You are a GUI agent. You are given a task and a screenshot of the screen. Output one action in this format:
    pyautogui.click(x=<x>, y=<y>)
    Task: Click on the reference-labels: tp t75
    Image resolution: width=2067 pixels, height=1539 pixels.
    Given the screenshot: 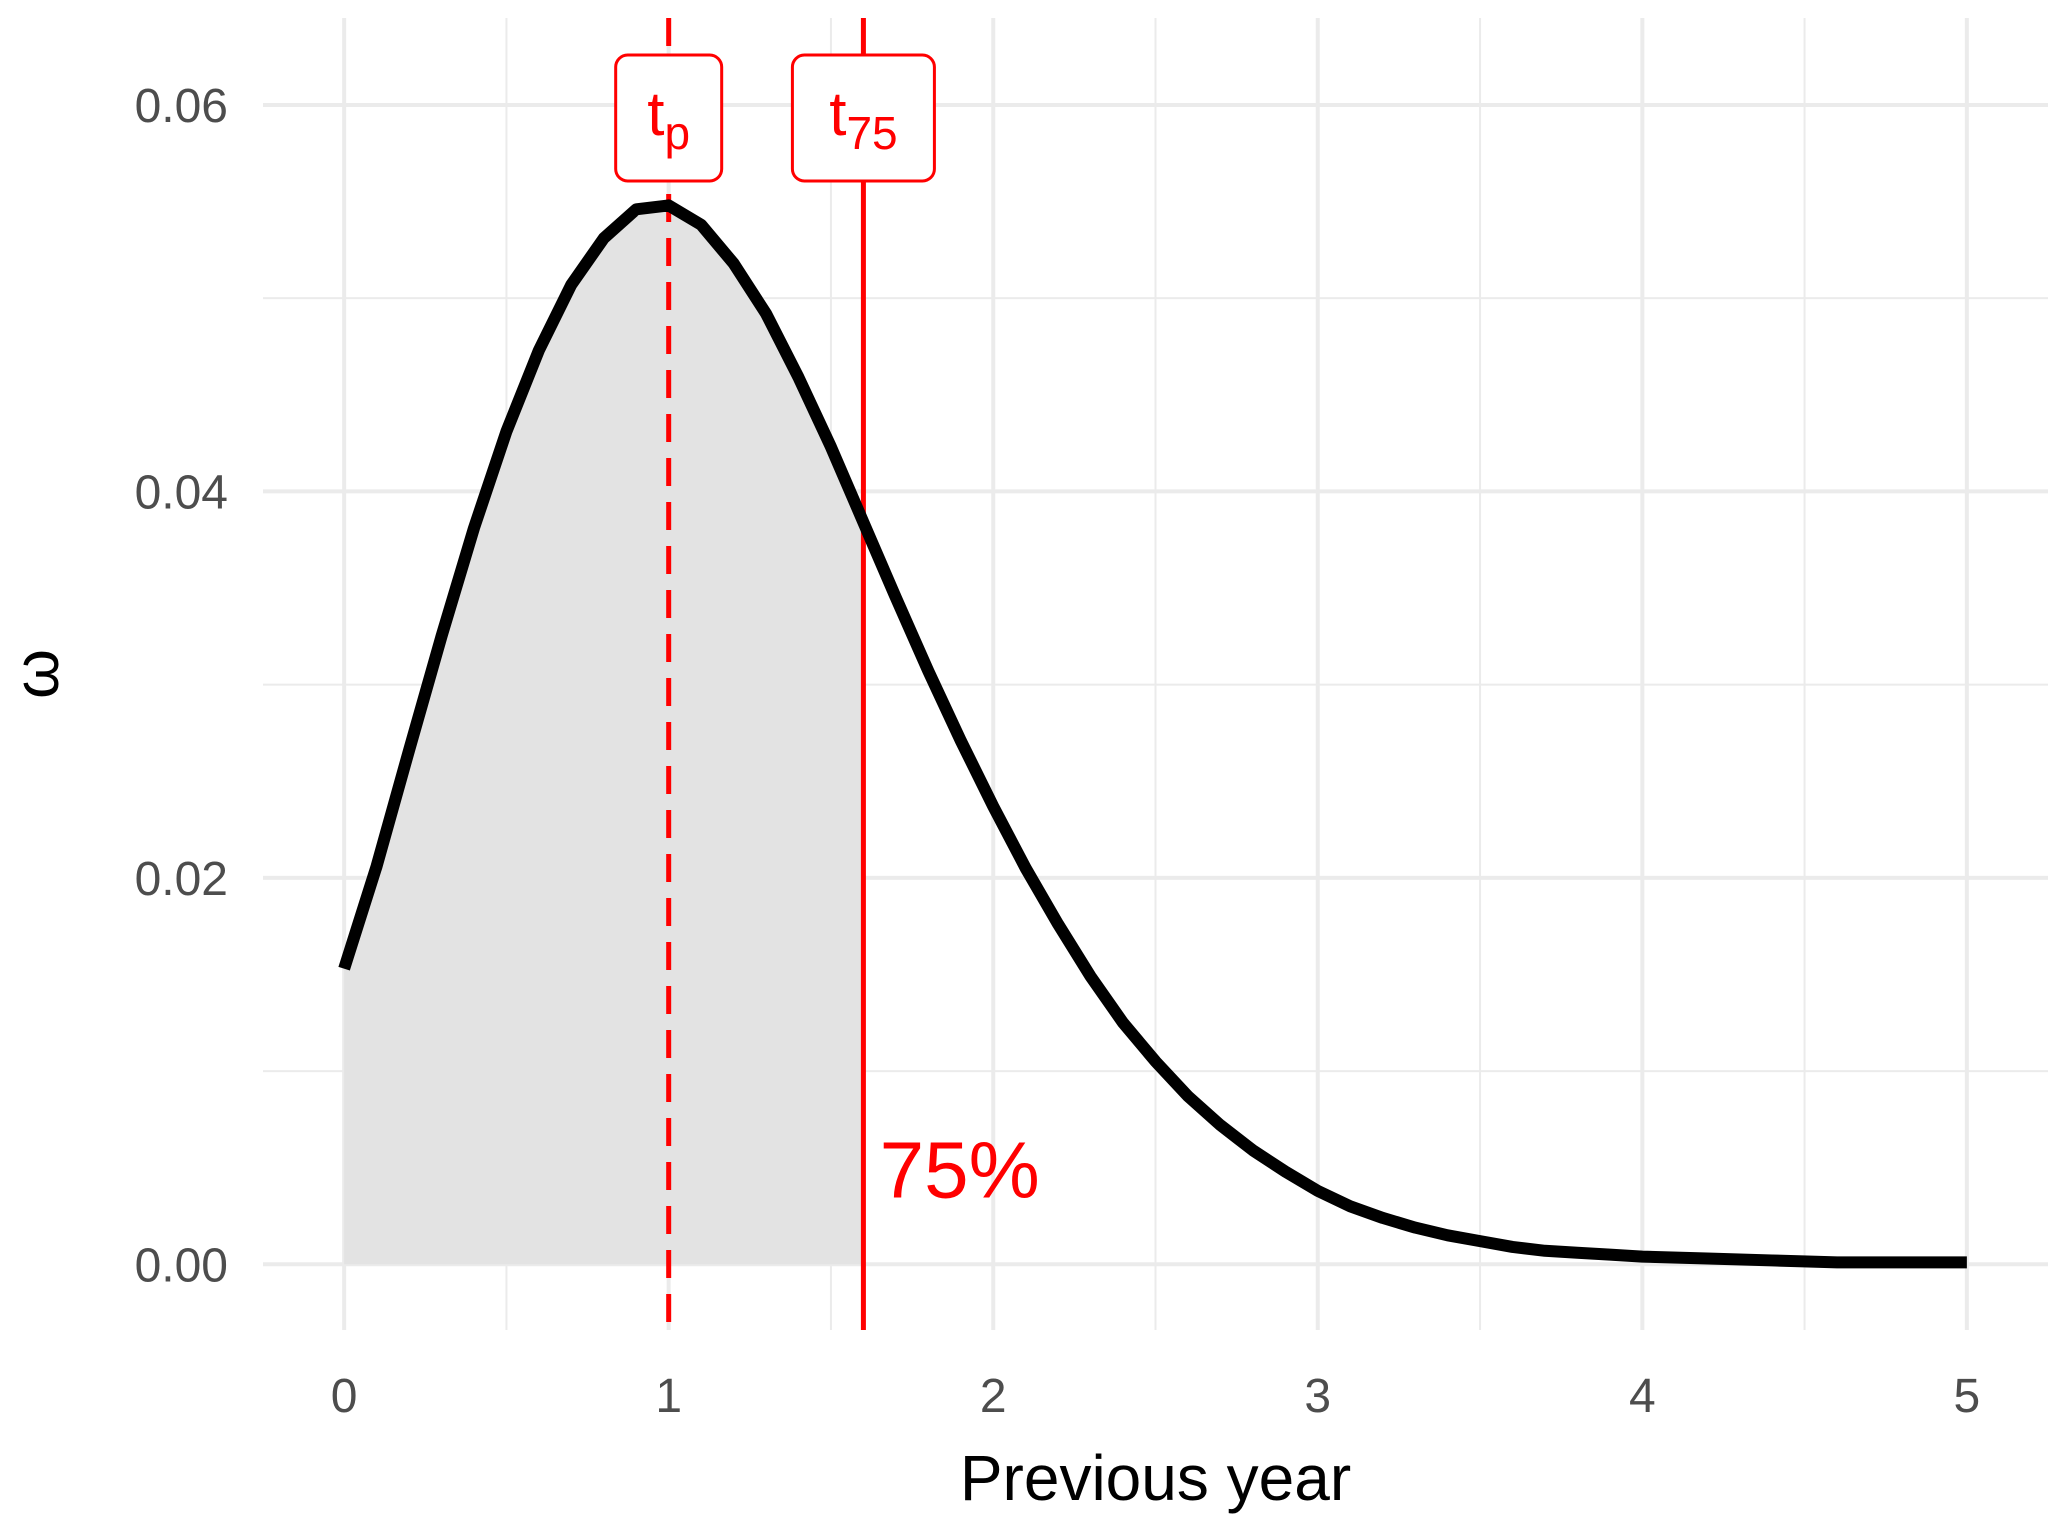 What is the action you would take?
    pyautogui.click(x=775, y=118)
    